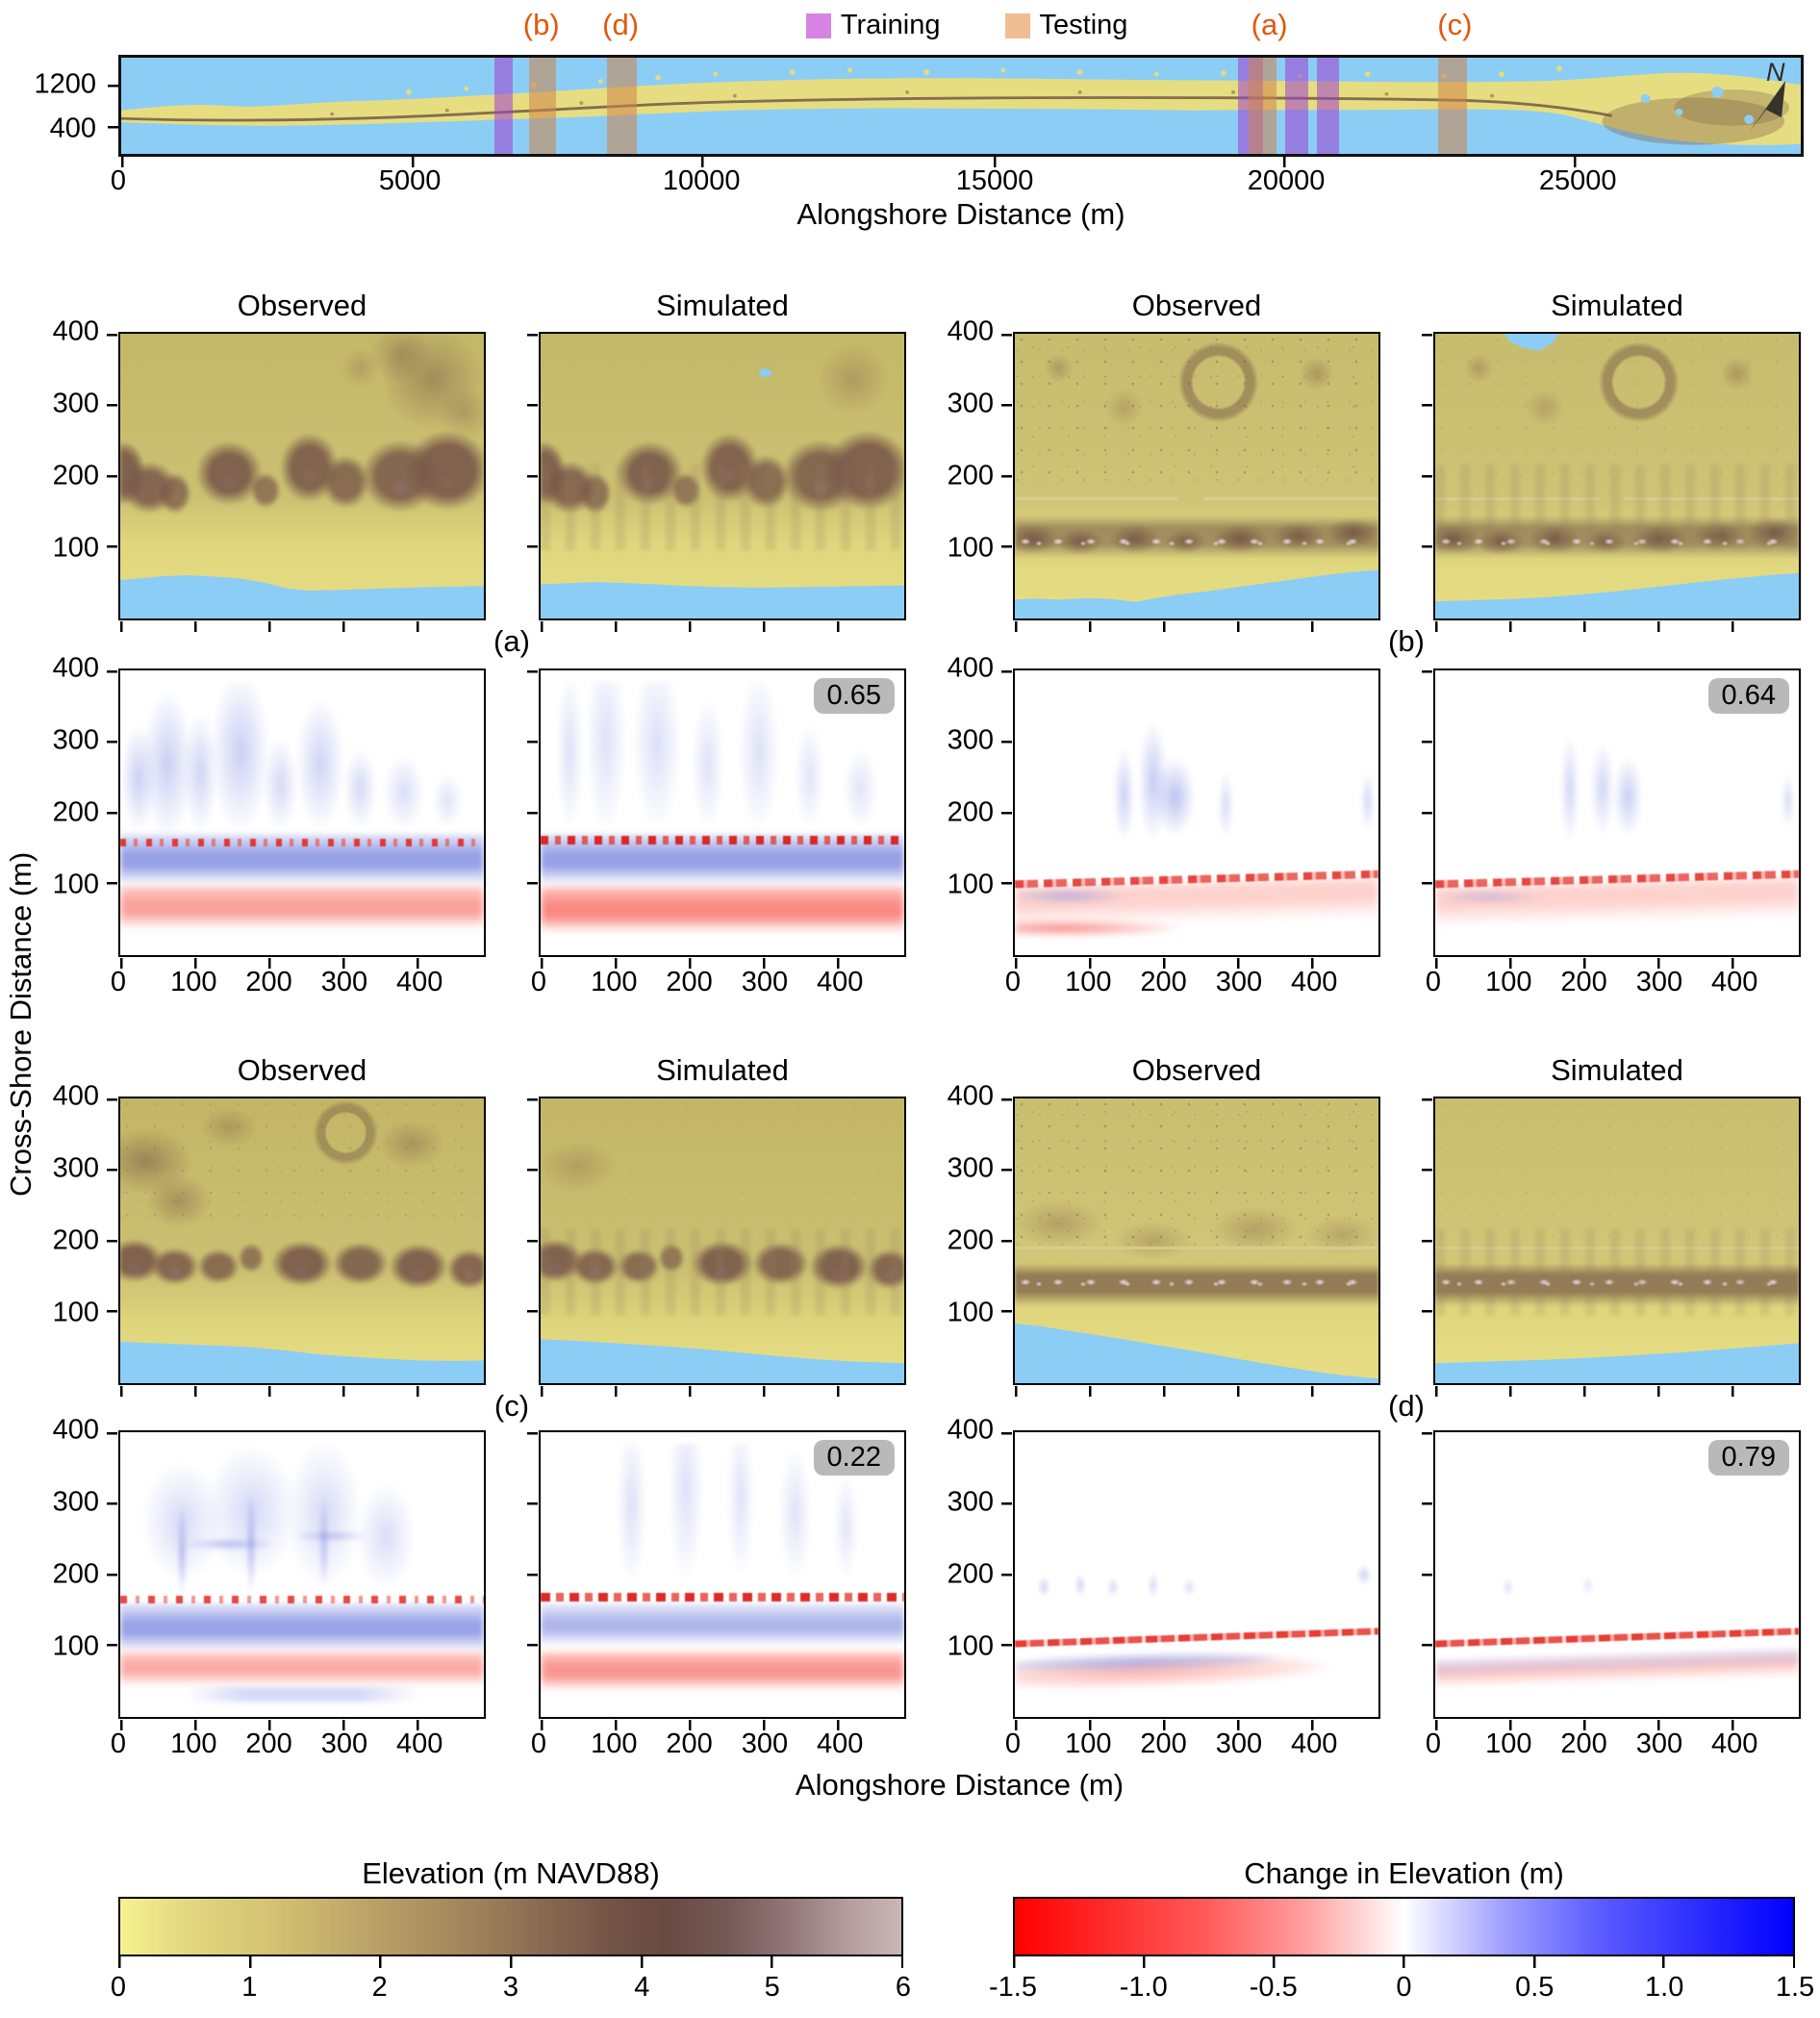  Describe the element at coordinates (1274, 1988) in the screenshot. I see `tick-label: -0.5` at that location.